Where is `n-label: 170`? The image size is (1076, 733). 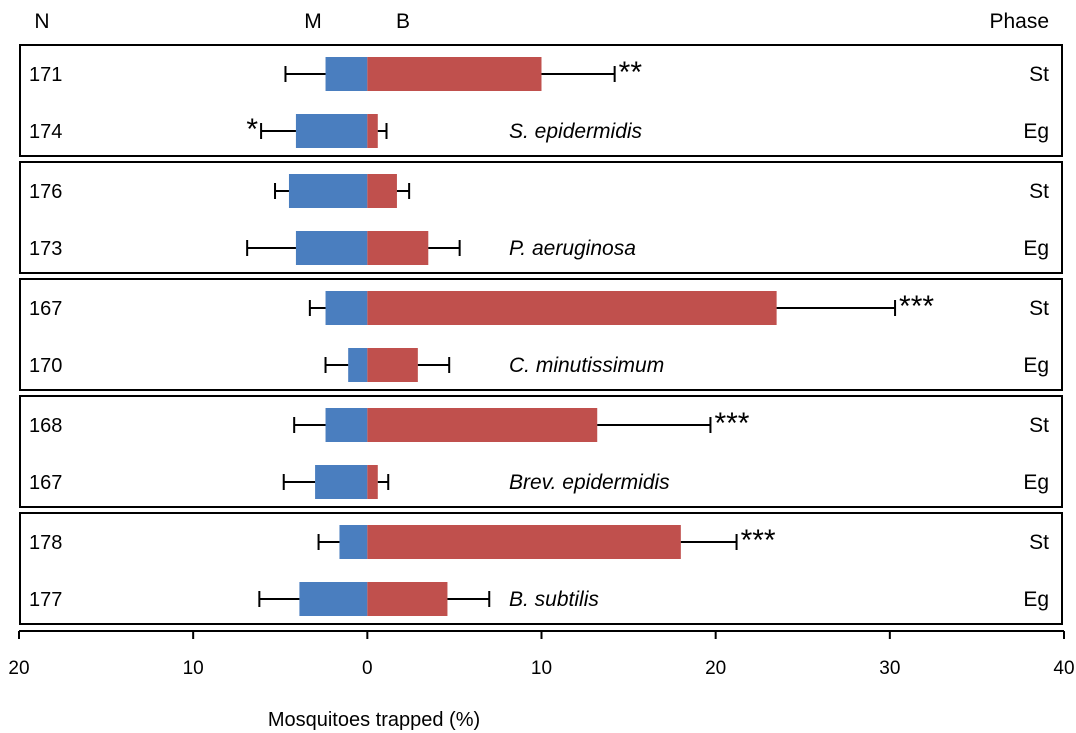
n-label: 170 is located at coordinates (45, 366).